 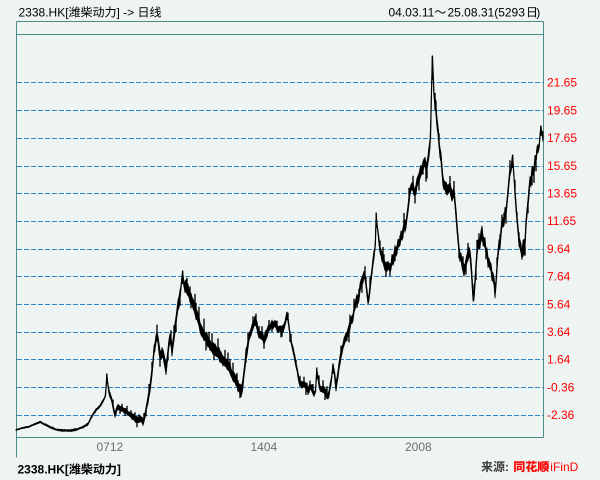 I want to click on svg-text: 19.65, so click(x=562, y=110).